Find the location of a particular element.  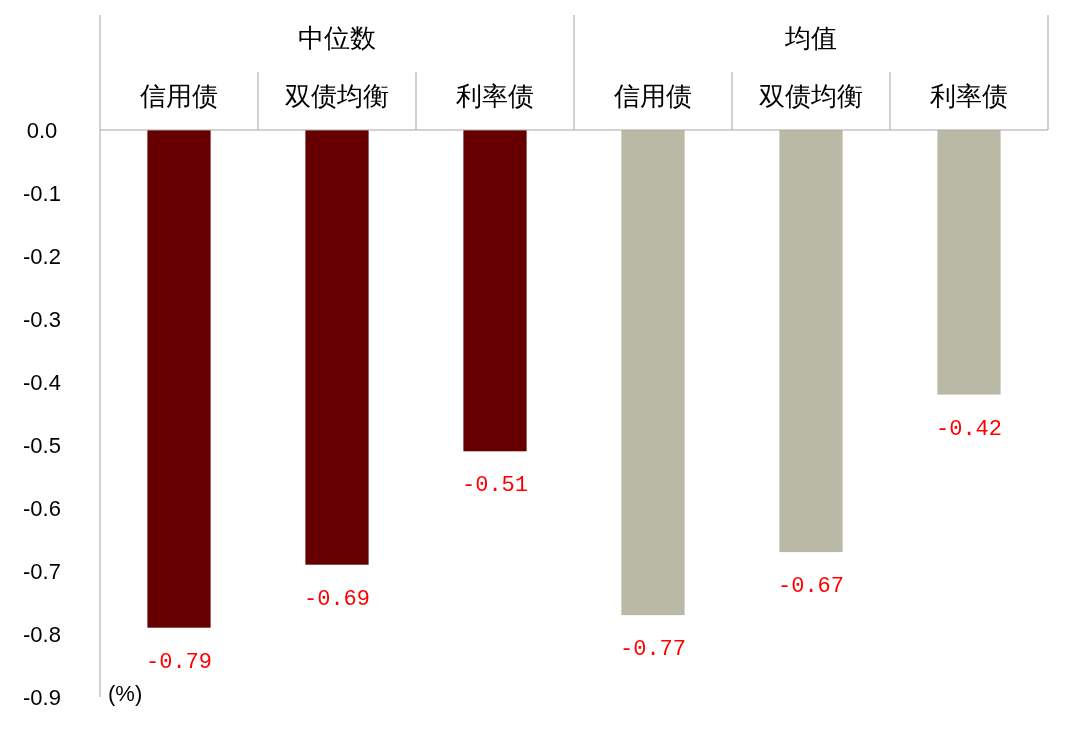

y-axis-title: (%) is located at coordinates (125, 693).